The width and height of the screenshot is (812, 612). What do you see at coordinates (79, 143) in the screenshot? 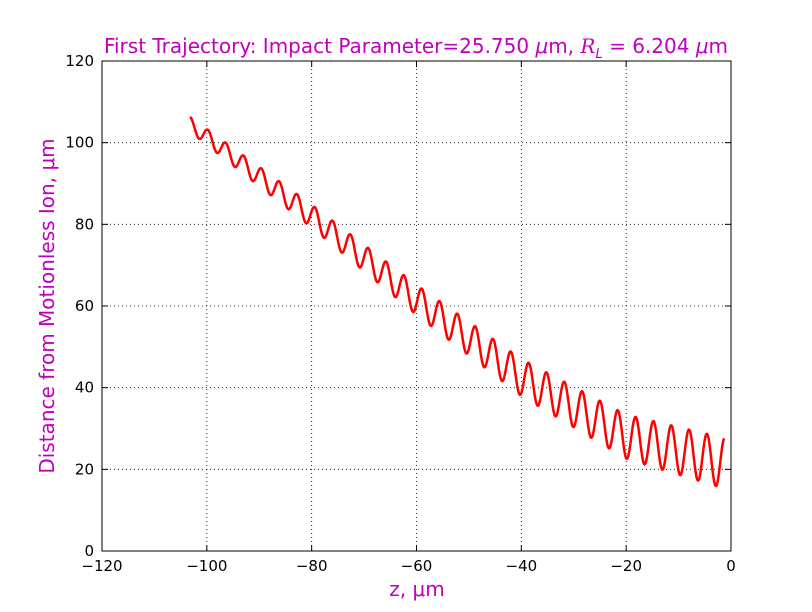
I see `y-tick-label: 100` at bounding box center [79, 143].